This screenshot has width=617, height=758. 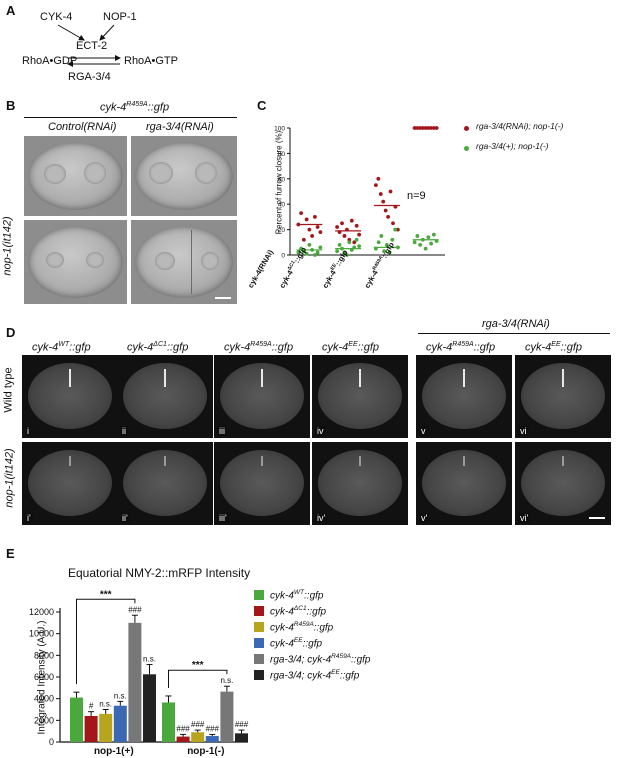 What do you see at coordinates (524, 518) in the screenshot?
I see `panel-numeral: vi'` at bounding box center [524, 518].